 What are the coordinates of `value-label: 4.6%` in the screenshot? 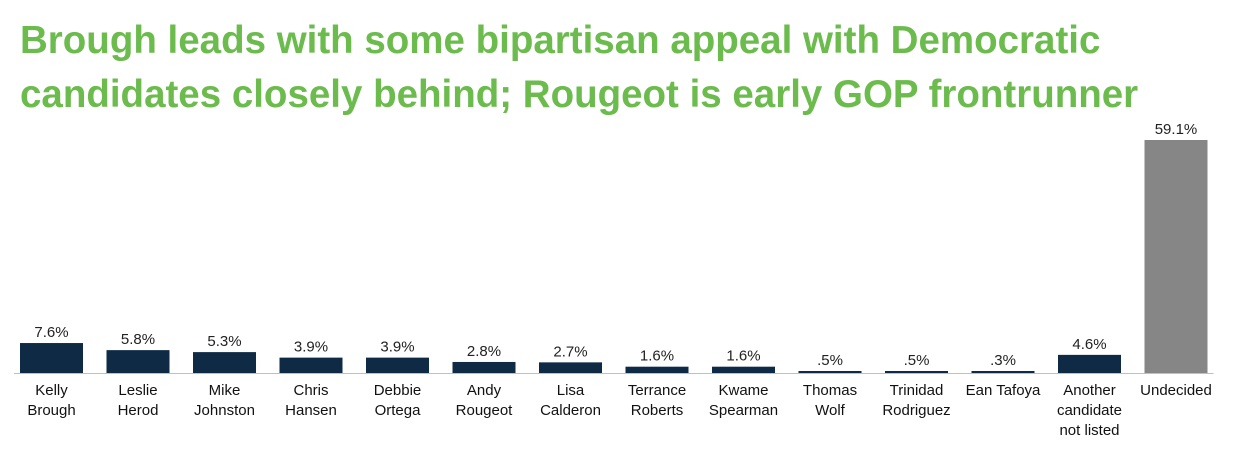 It's located at (1089, 344).